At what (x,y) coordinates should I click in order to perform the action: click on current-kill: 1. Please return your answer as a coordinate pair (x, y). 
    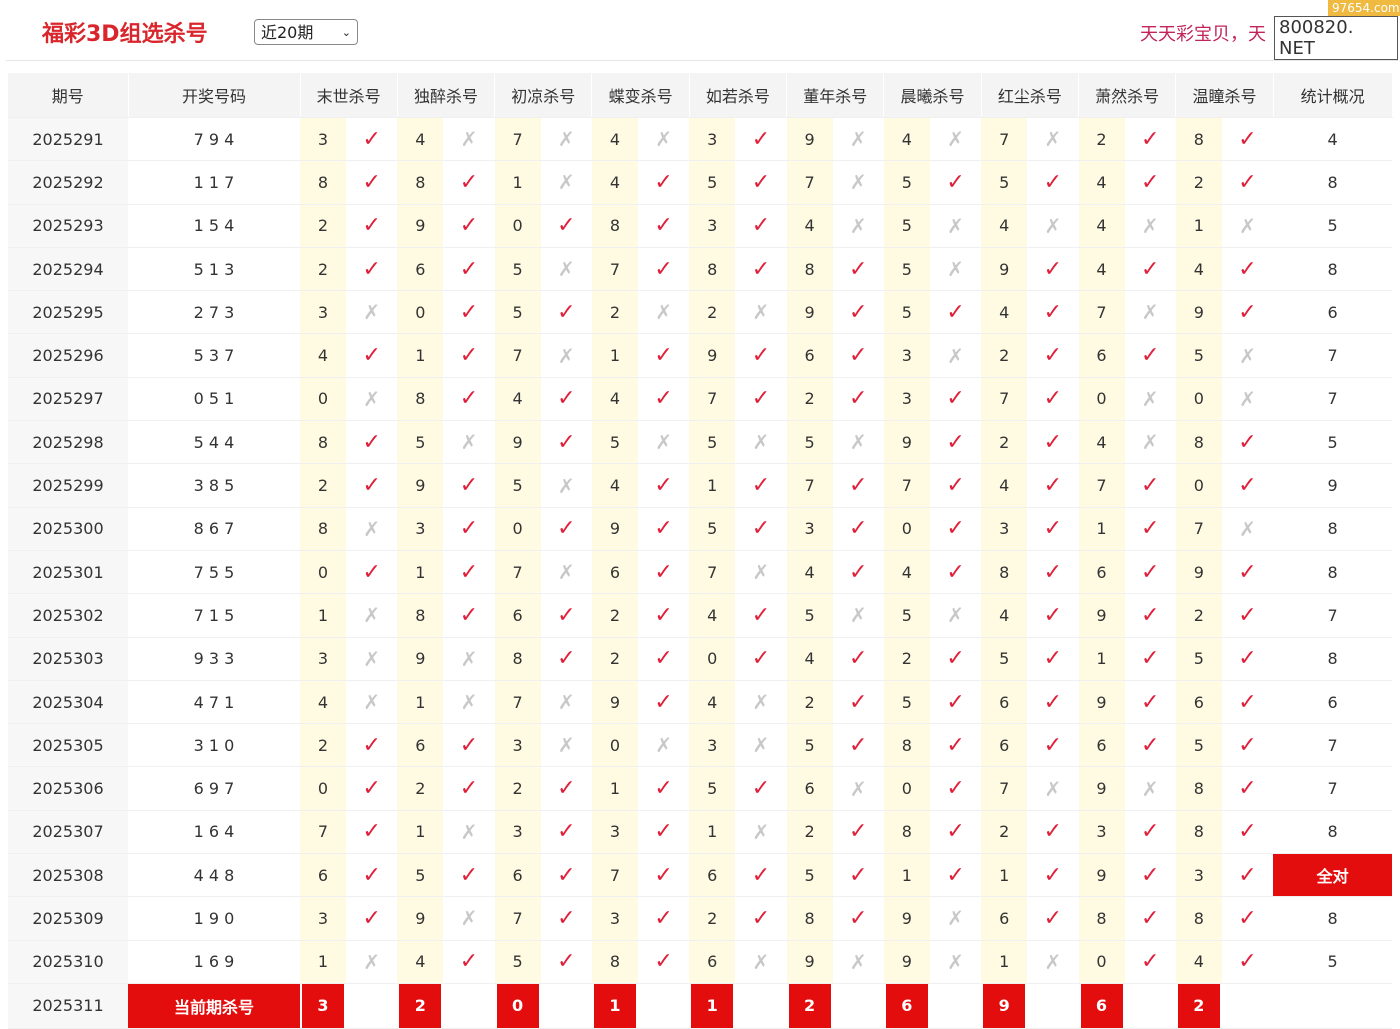
    Looking at the image, I should click on (712, 1005).